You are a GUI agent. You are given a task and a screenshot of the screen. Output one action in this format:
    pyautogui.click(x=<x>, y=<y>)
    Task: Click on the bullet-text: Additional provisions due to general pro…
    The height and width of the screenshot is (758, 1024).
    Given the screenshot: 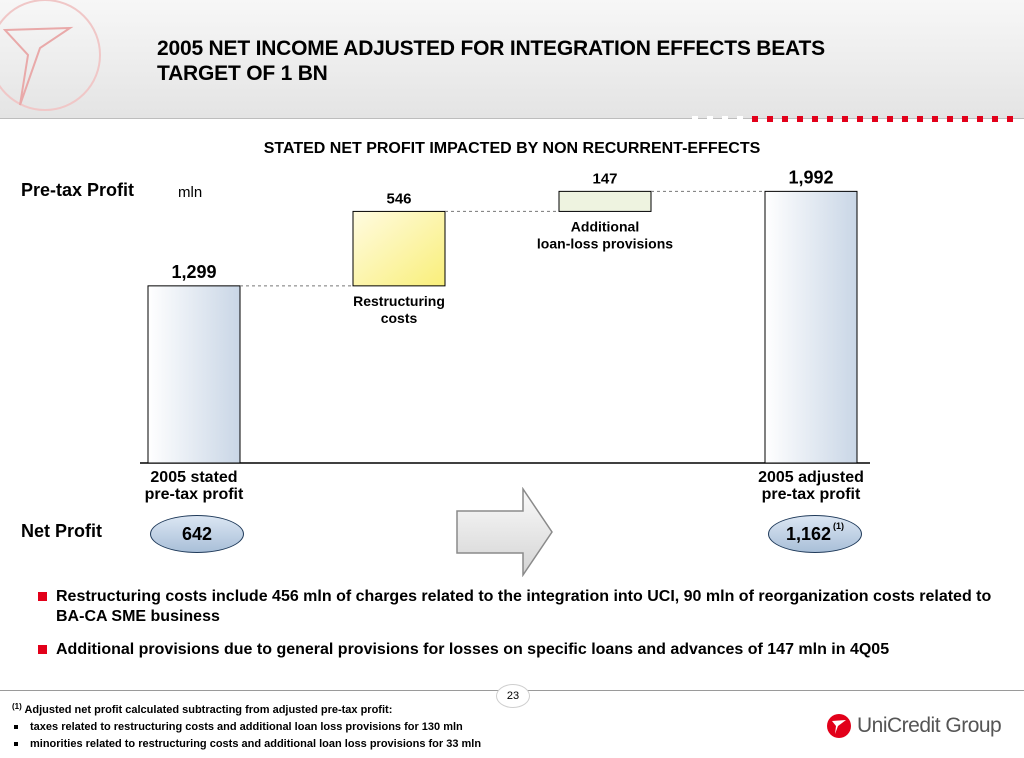 What is the action you would take?
    pyautogui.click(x=473, y=649)
    